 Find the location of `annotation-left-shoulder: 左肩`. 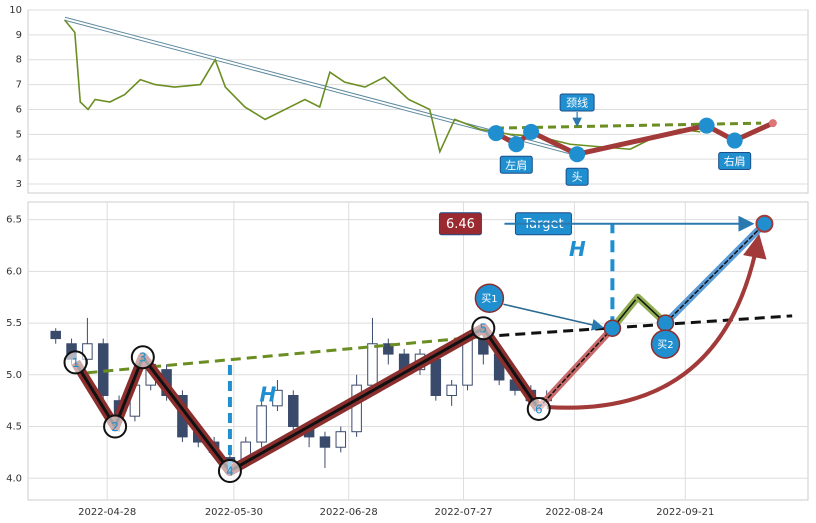

annotation-left-shoulder: 左肩 is located at coordinates (516, 165).